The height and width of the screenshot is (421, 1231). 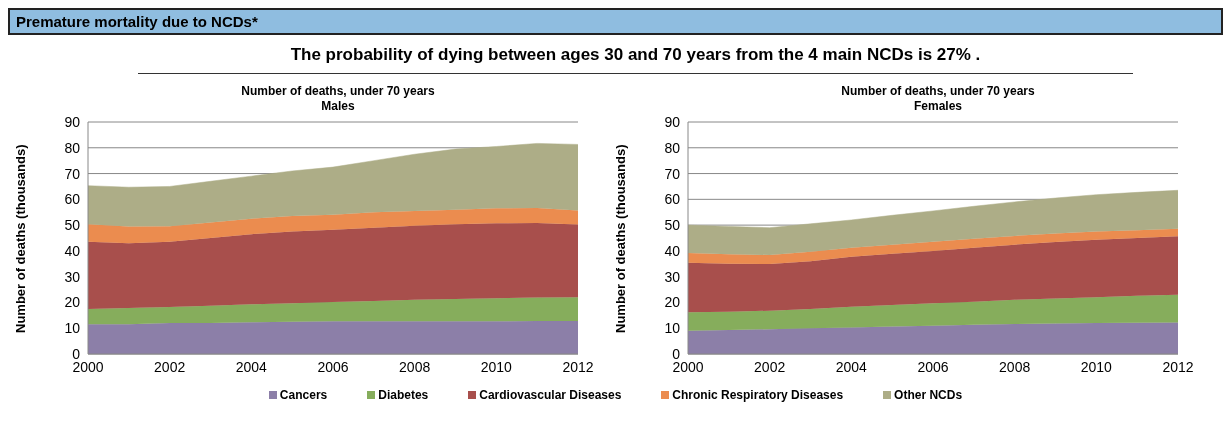 I want to click on chart-subtitle: Males, so click(x=338, y=106).